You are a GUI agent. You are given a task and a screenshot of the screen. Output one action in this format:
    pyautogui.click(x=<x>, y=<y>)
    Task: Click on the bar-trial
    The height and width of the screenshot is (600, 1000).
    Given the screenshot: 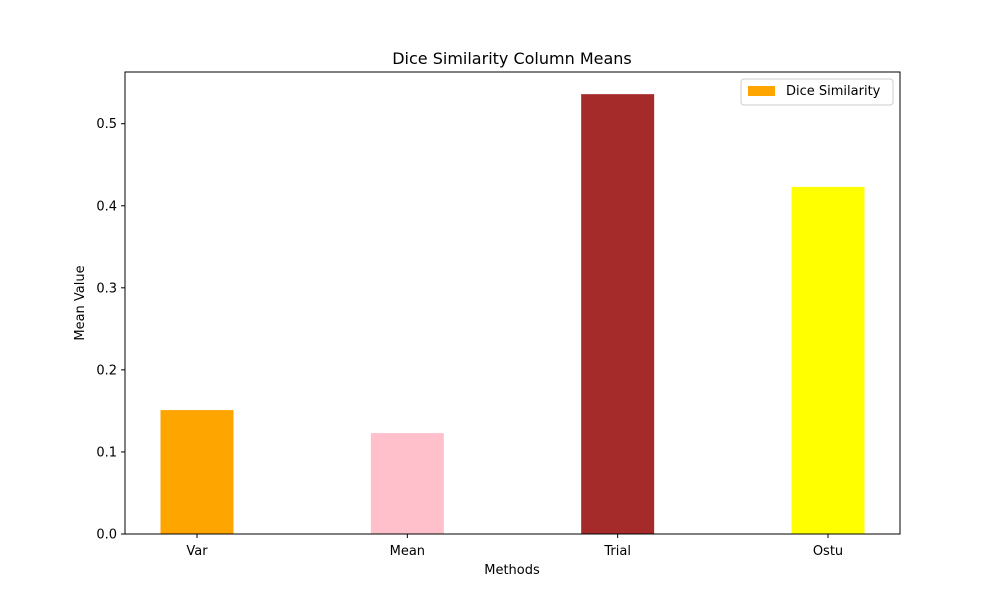 What is the action you would take?
    pyautogui.click(x=618, y=314)
    